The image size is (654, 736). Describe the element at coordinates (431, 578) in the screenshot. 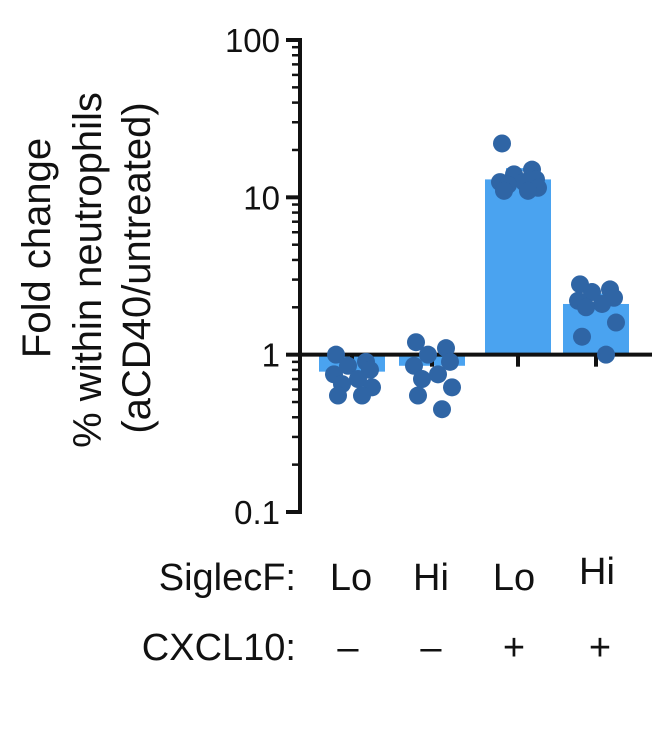

I see `siglecf-label-2: Hi` at that location.